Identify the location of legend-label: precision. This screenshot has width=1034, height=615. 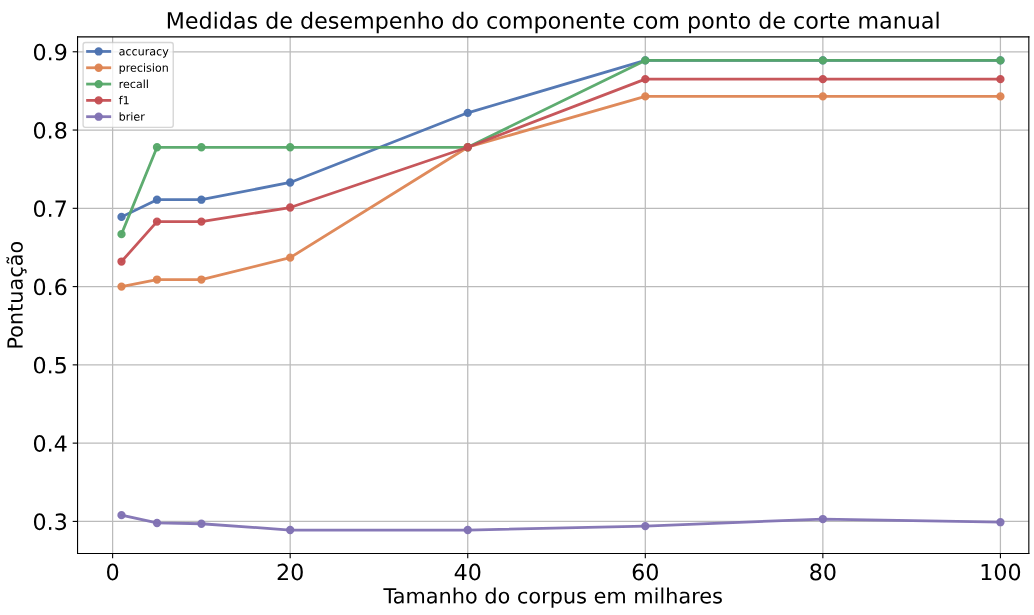
(143, 68).